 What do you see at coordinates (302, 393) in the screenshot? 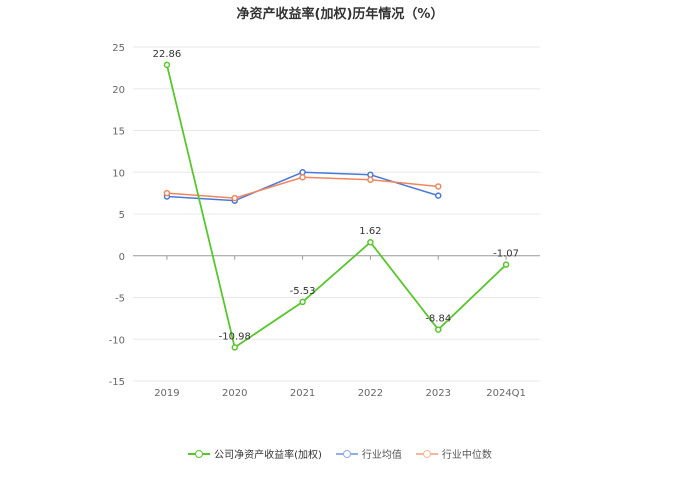
I see `x-tick-label: 2021` at bounding box center [302, 393].